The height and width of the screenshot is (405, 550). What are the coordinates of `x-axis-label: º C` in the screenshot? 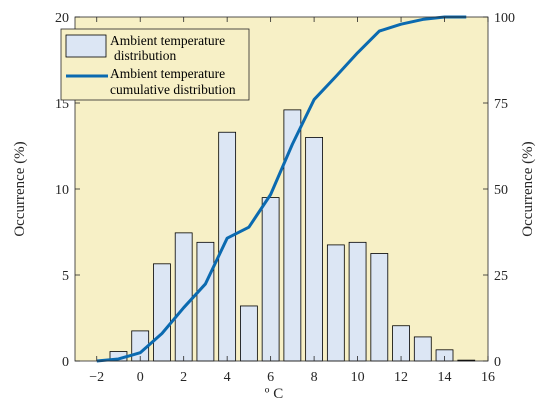 It's located at (274, 394).